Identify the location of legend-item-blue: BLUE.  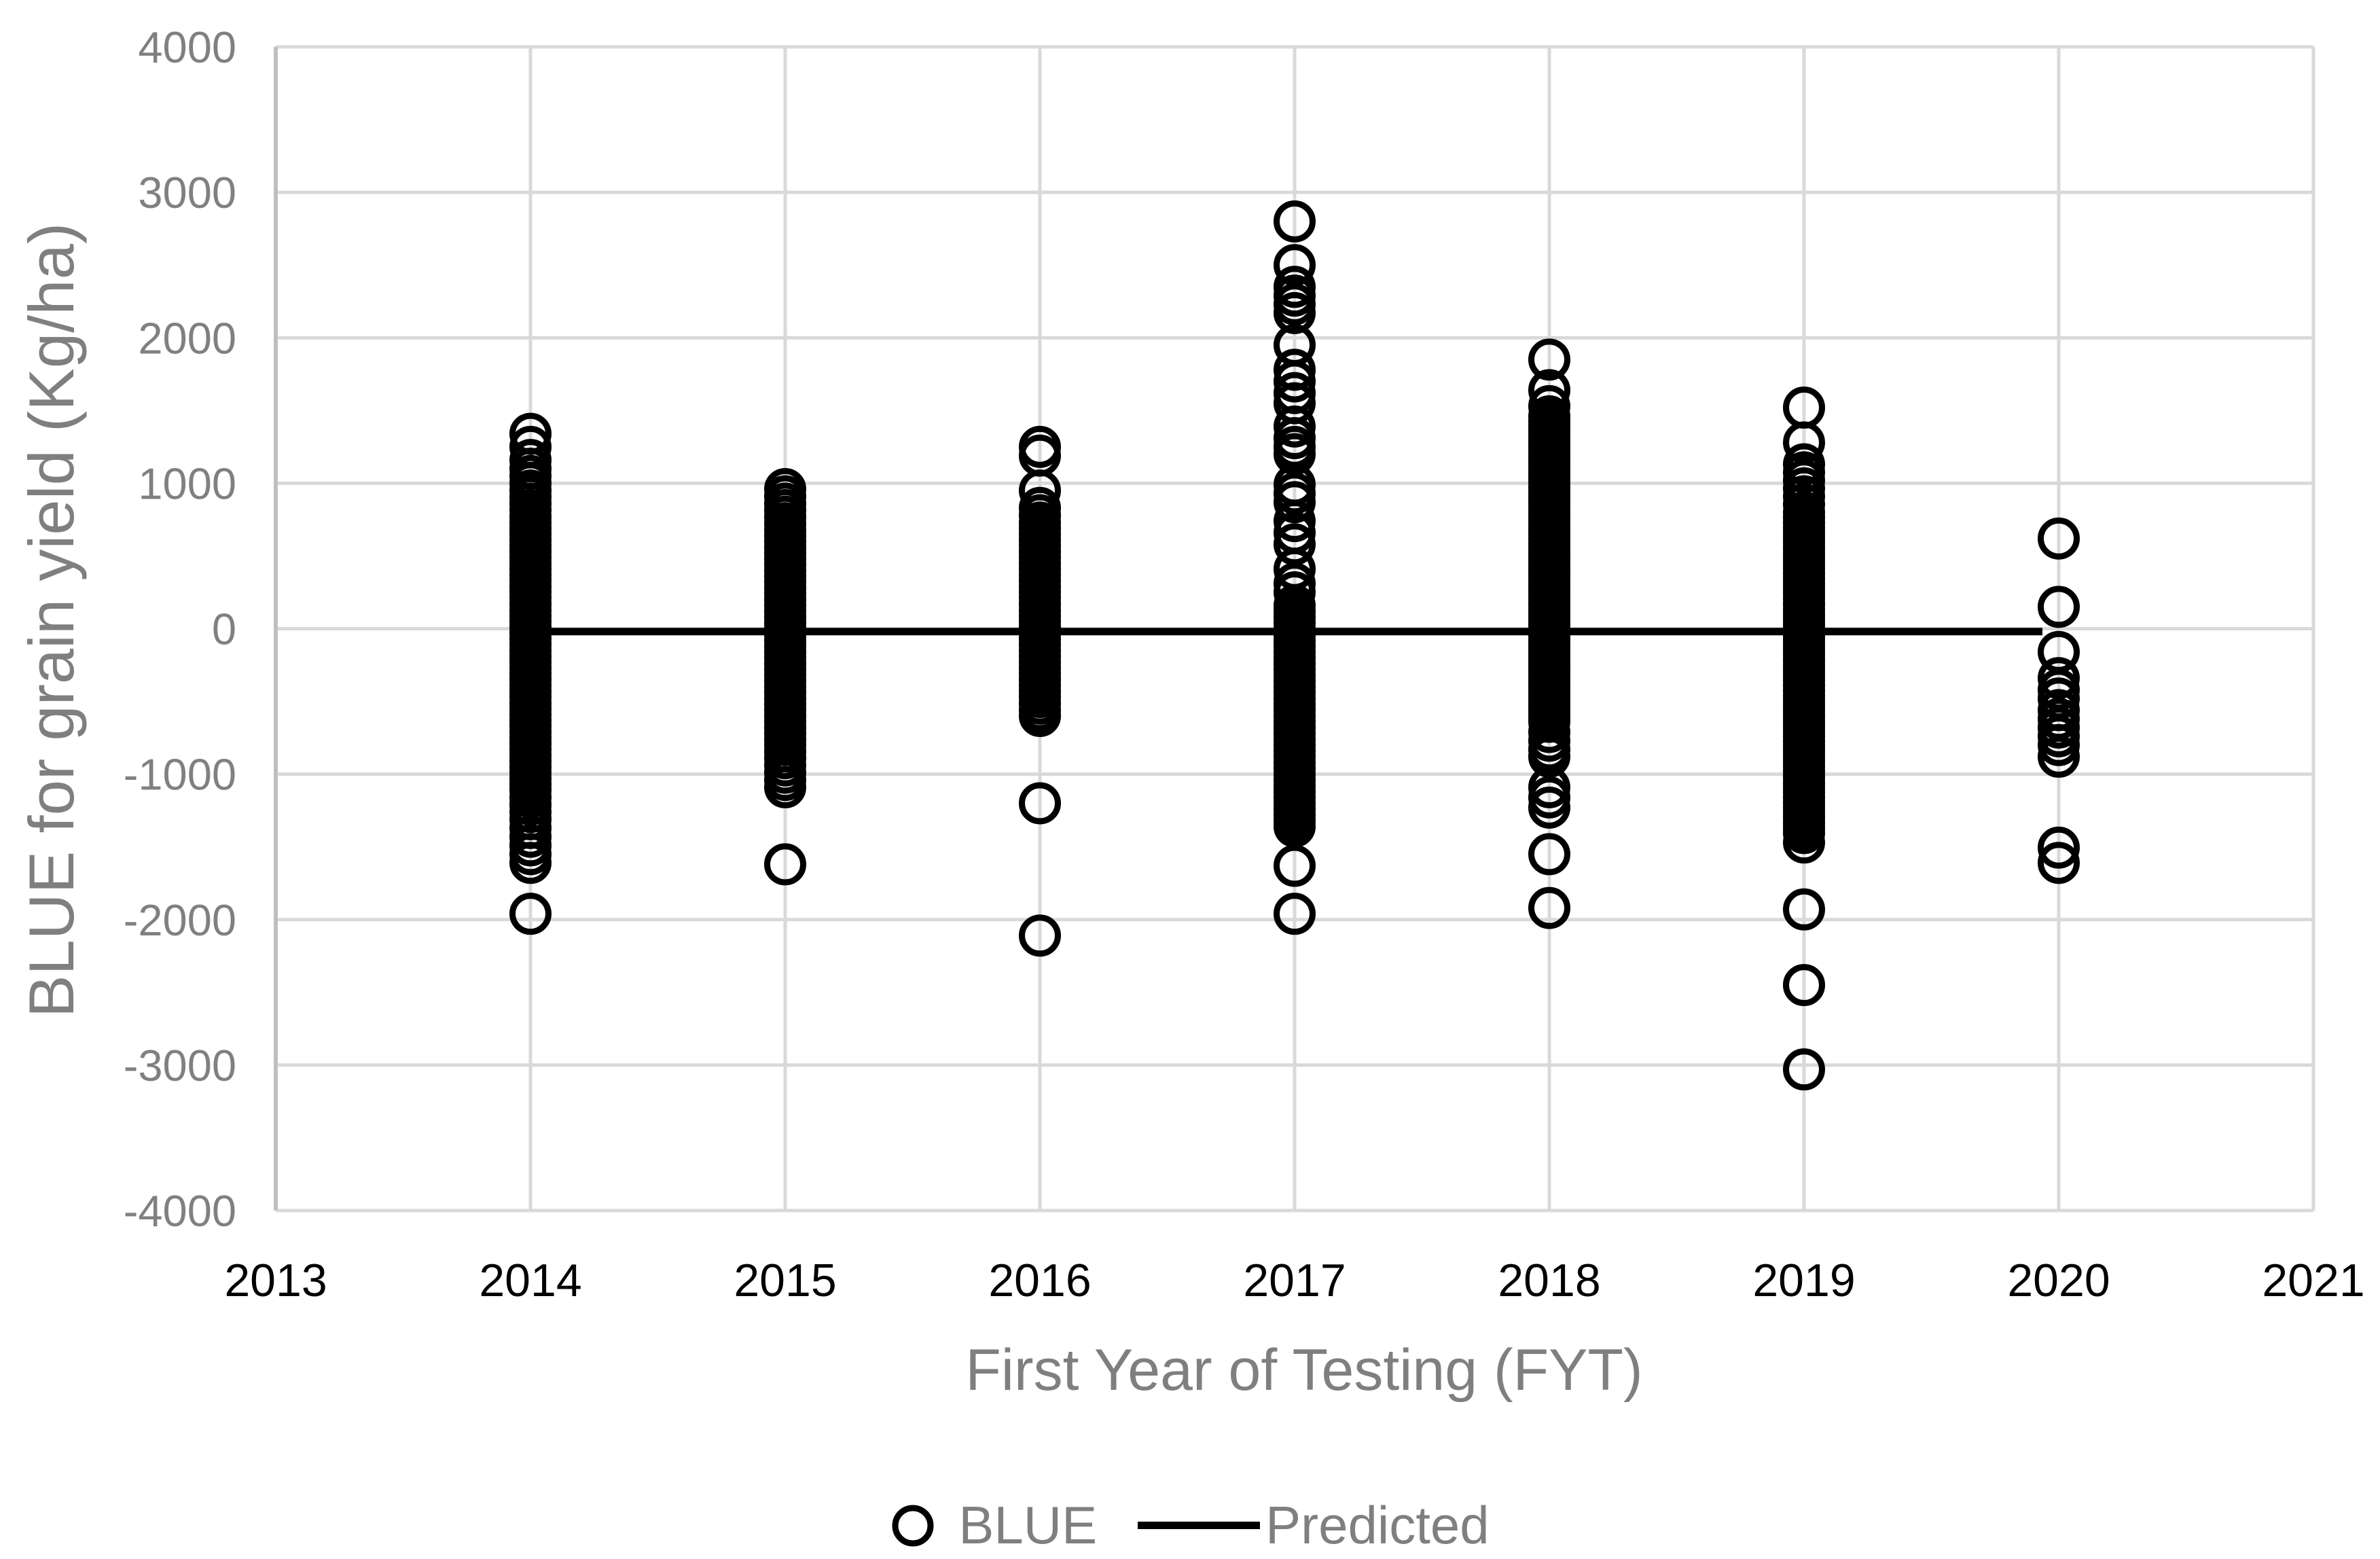
(993, 1525).